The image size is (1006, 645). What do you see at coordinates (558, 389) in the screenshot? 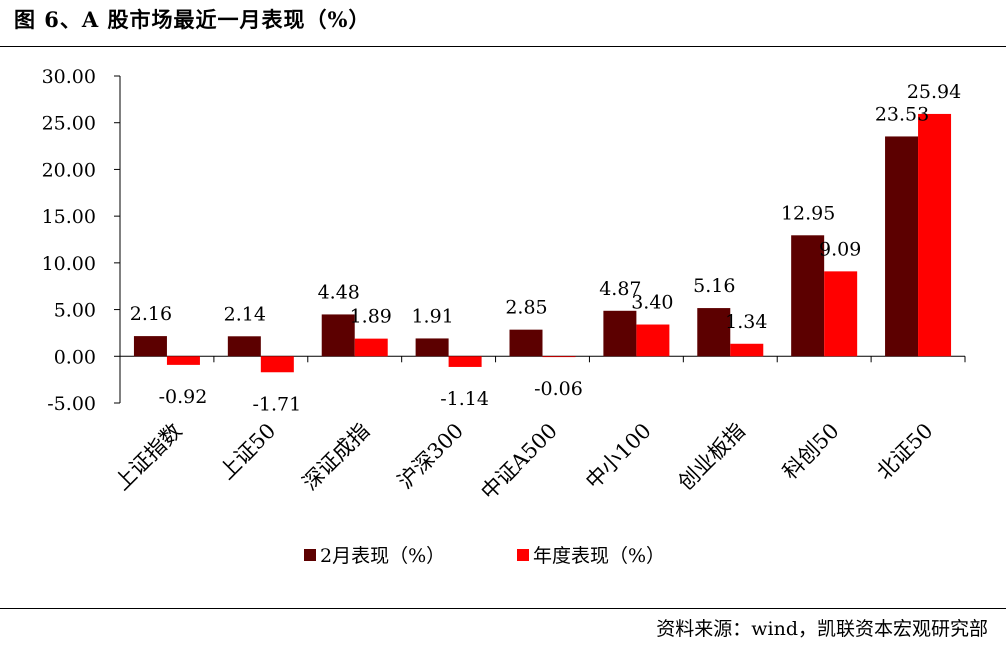
I see `data-label: -0.06` at bounding box center [558, 389].